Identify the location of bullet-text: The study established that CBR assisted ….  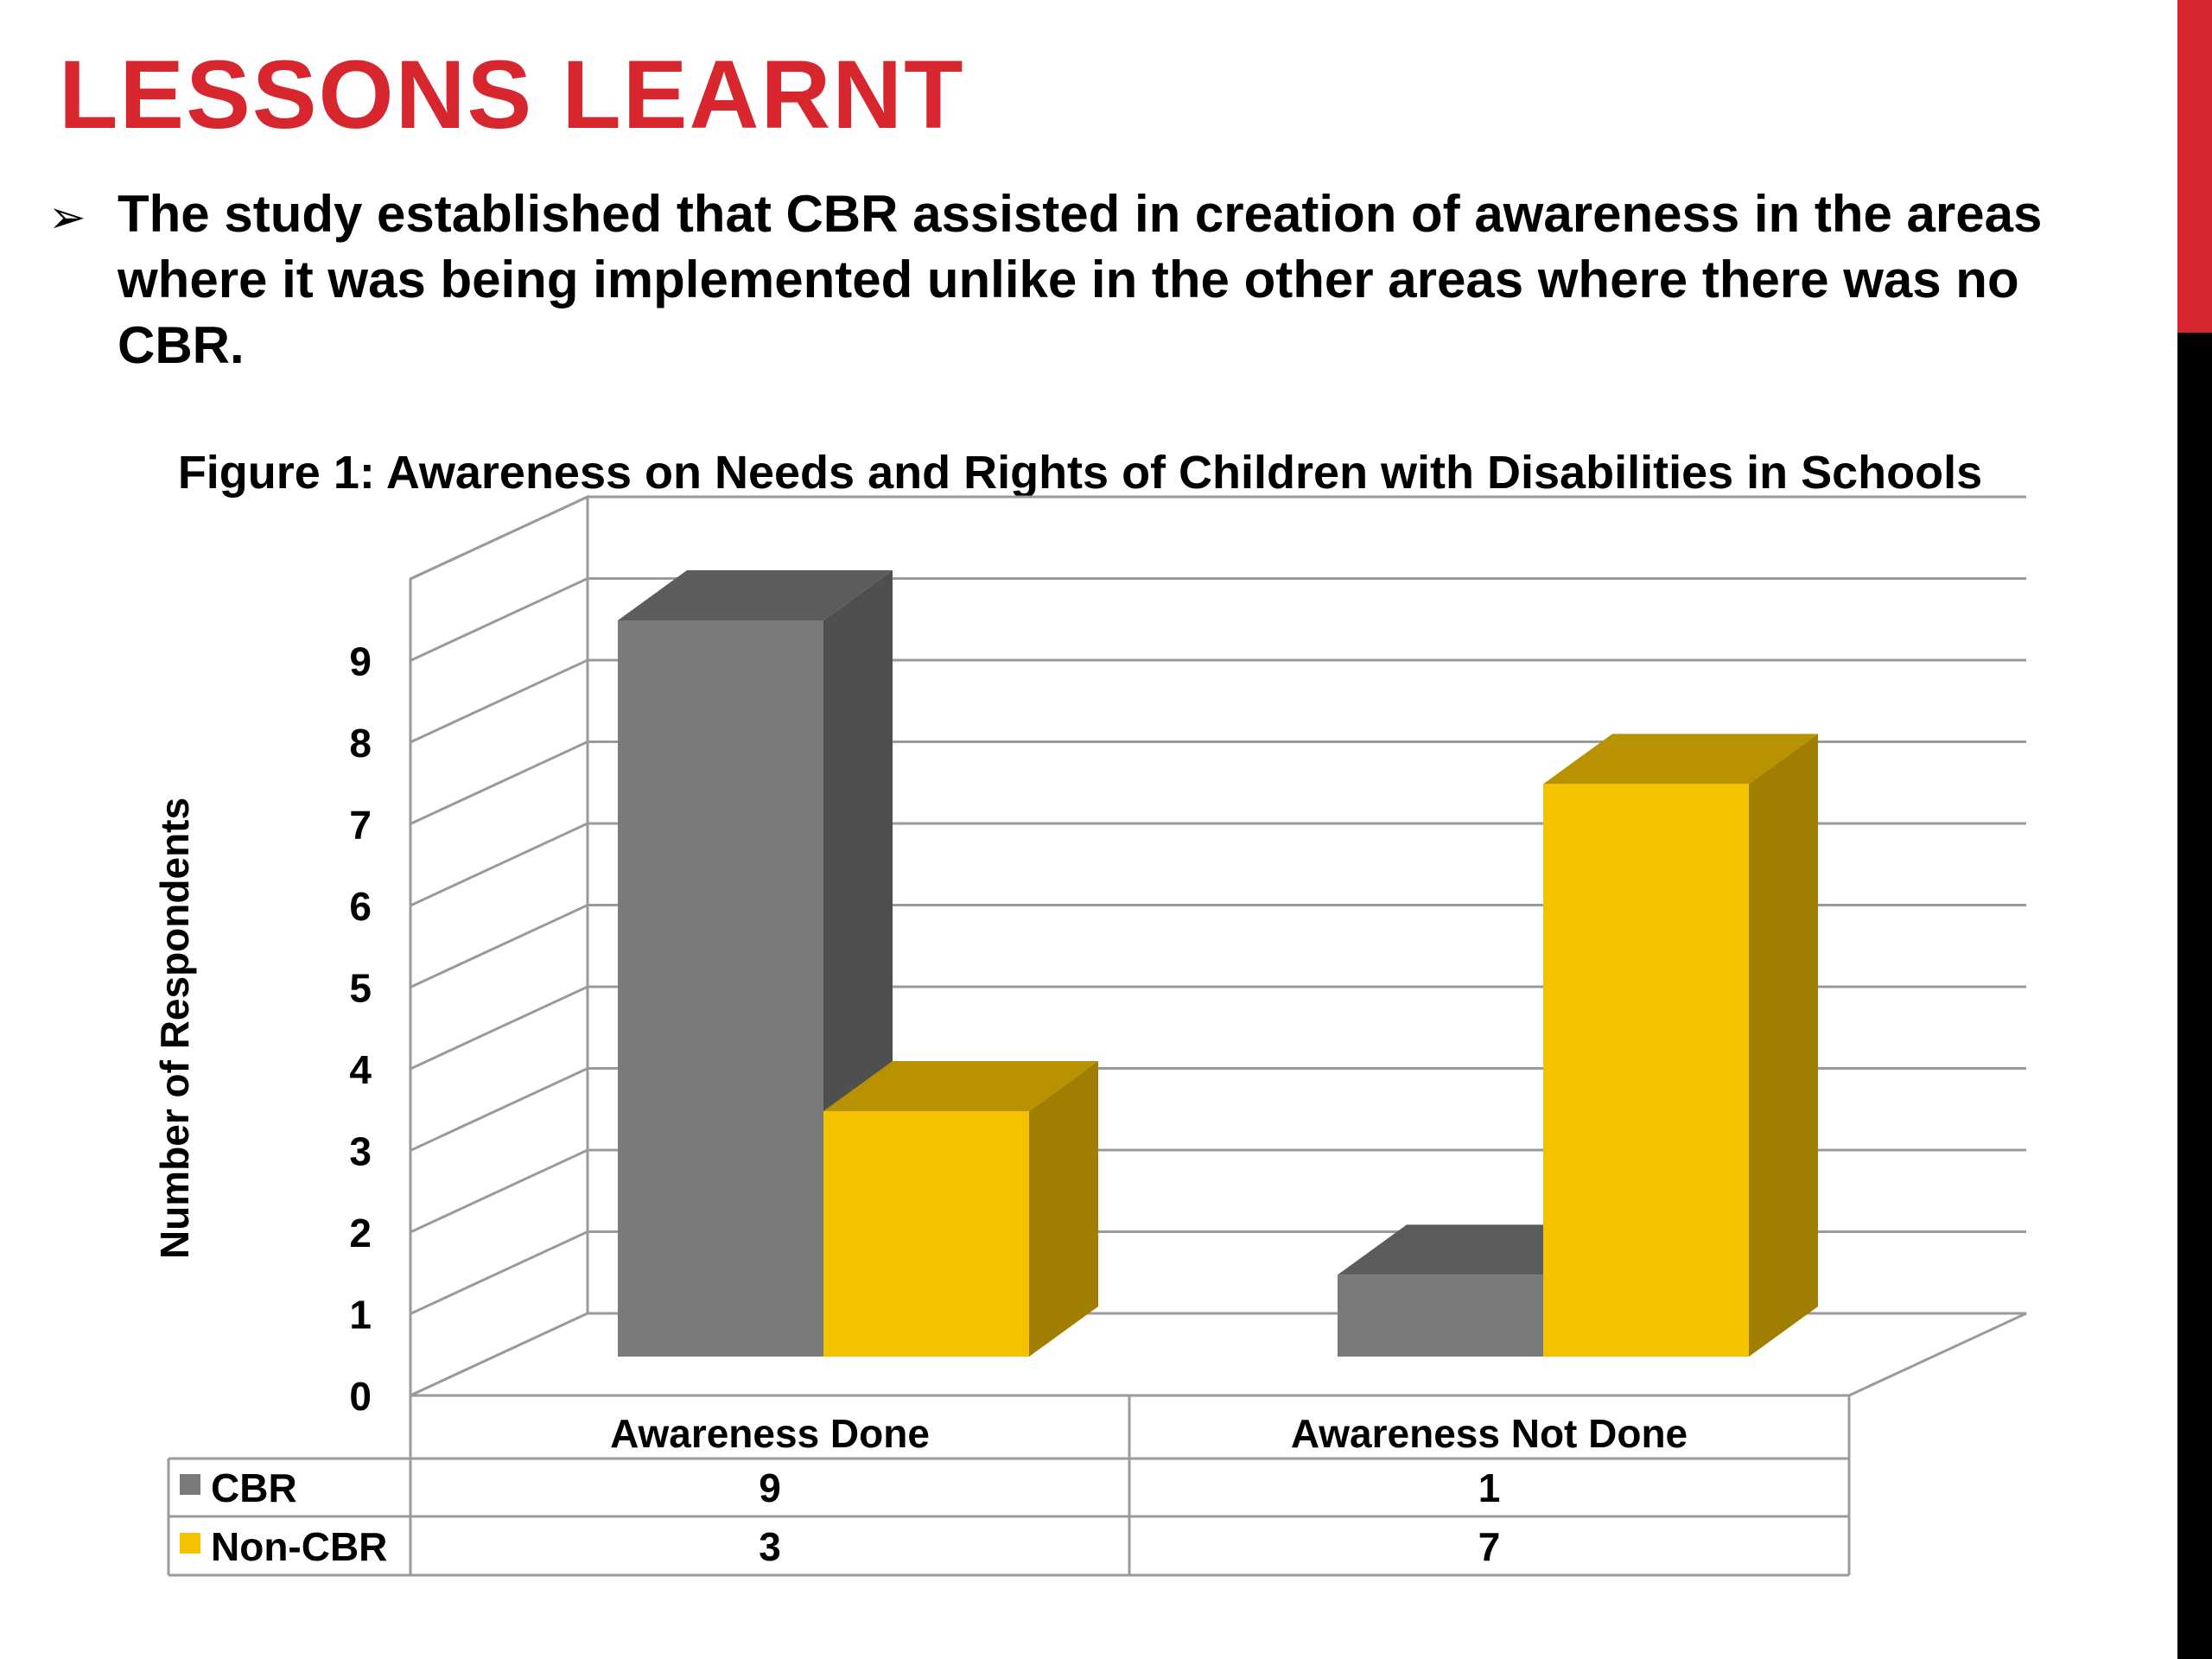
(1080, 279).